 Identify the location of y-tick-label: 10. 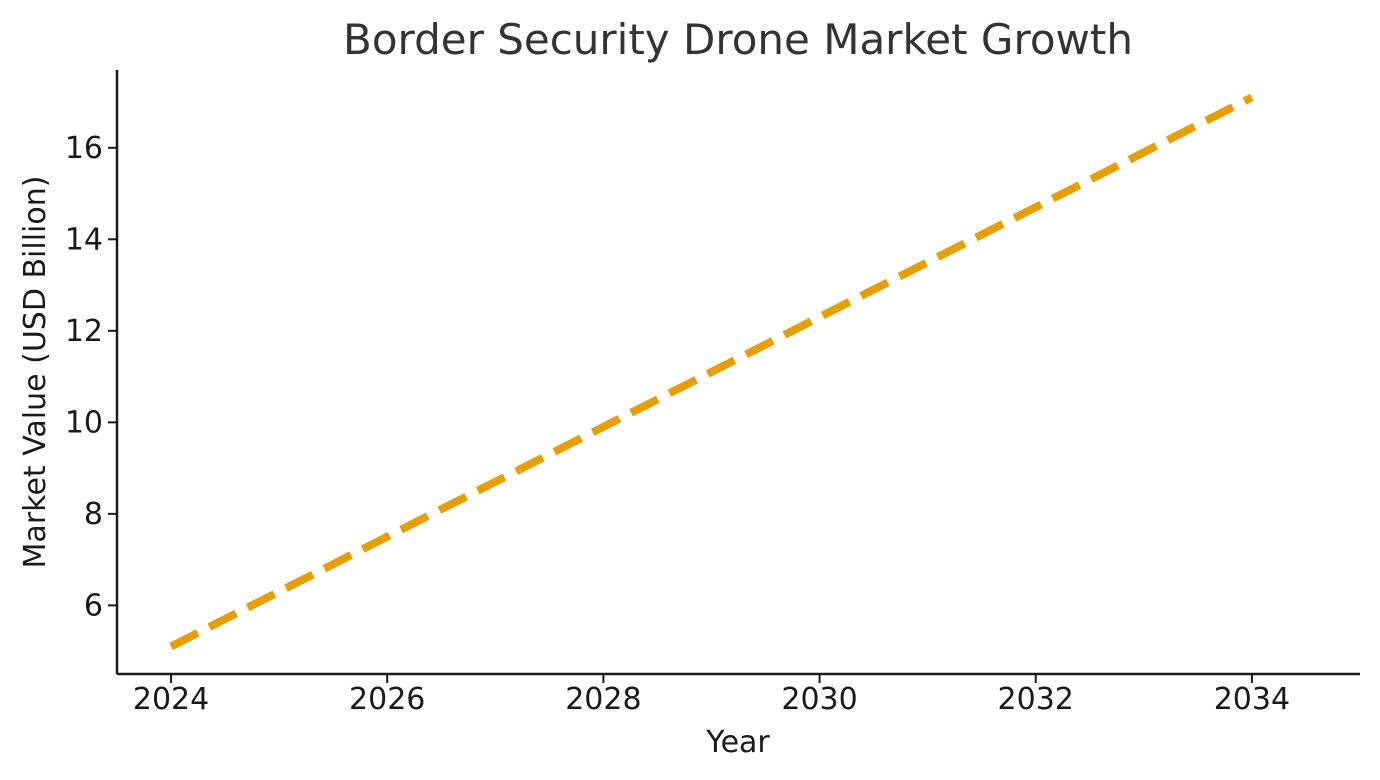
(84, 422).